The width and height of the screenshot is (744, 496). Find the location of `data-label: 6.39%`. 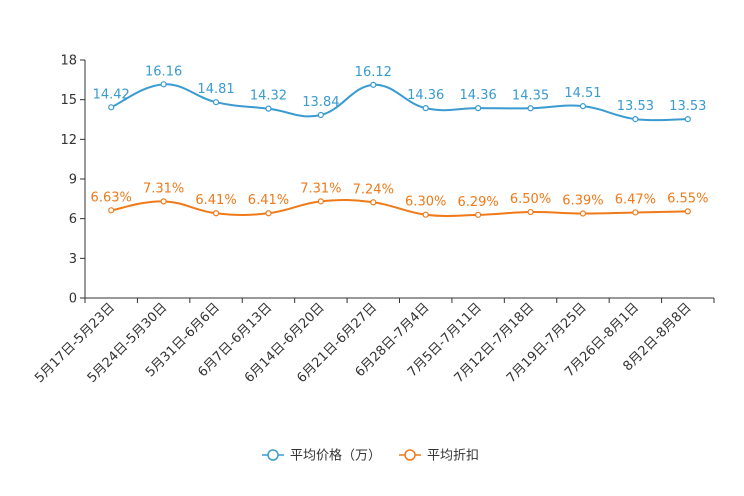

data-label: 6.39% is located at coordinates (582, 201).